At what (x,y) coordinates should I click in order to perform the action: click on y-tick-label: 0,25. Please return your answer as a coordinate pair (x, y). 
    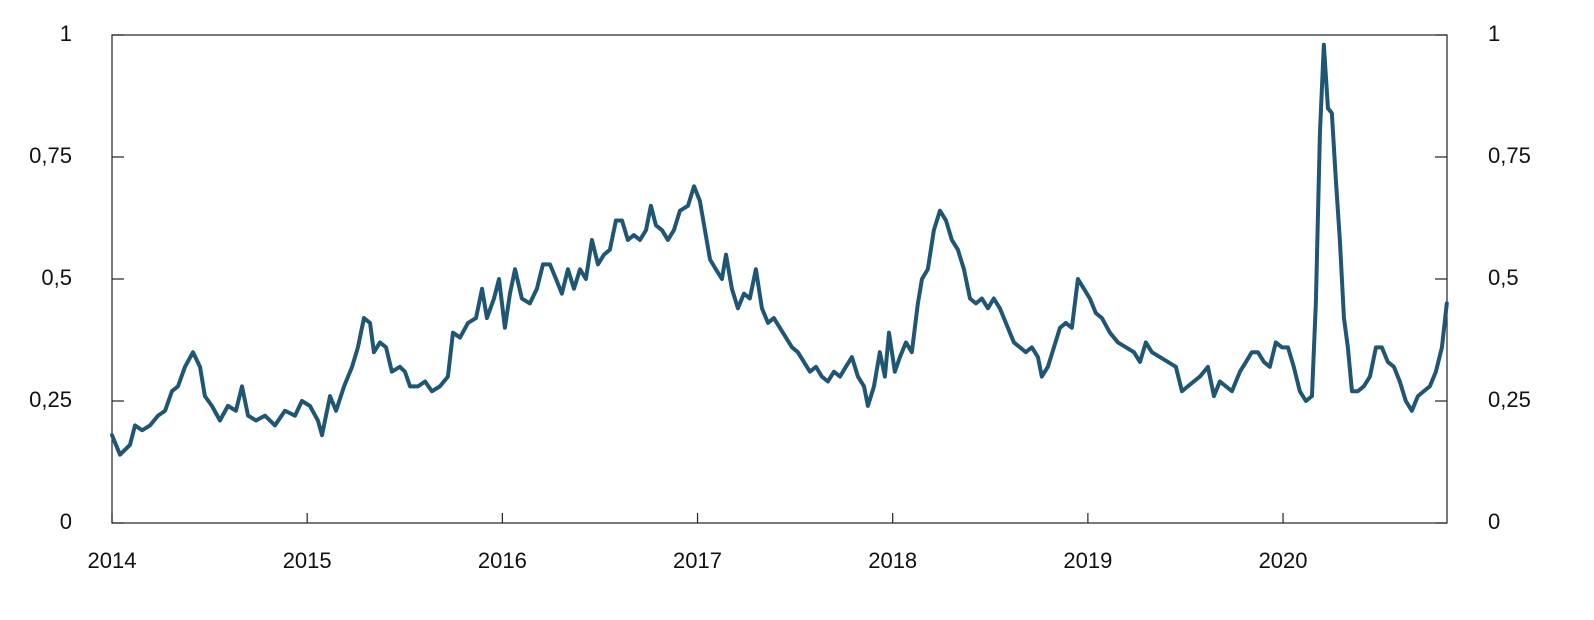
    Looking at the image, I should click on (50, 399).